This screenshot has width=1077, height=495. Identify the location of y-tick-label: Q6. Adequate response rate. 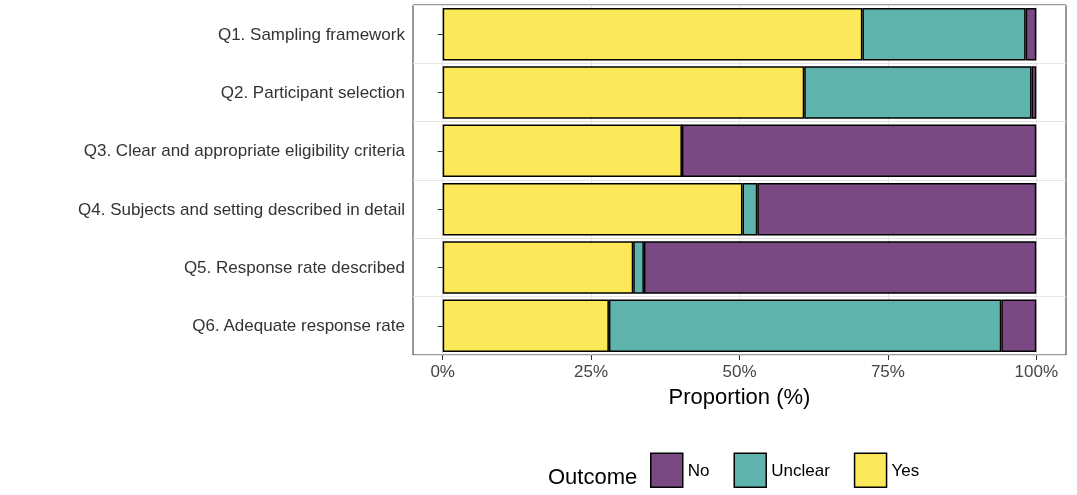
(298, 326).